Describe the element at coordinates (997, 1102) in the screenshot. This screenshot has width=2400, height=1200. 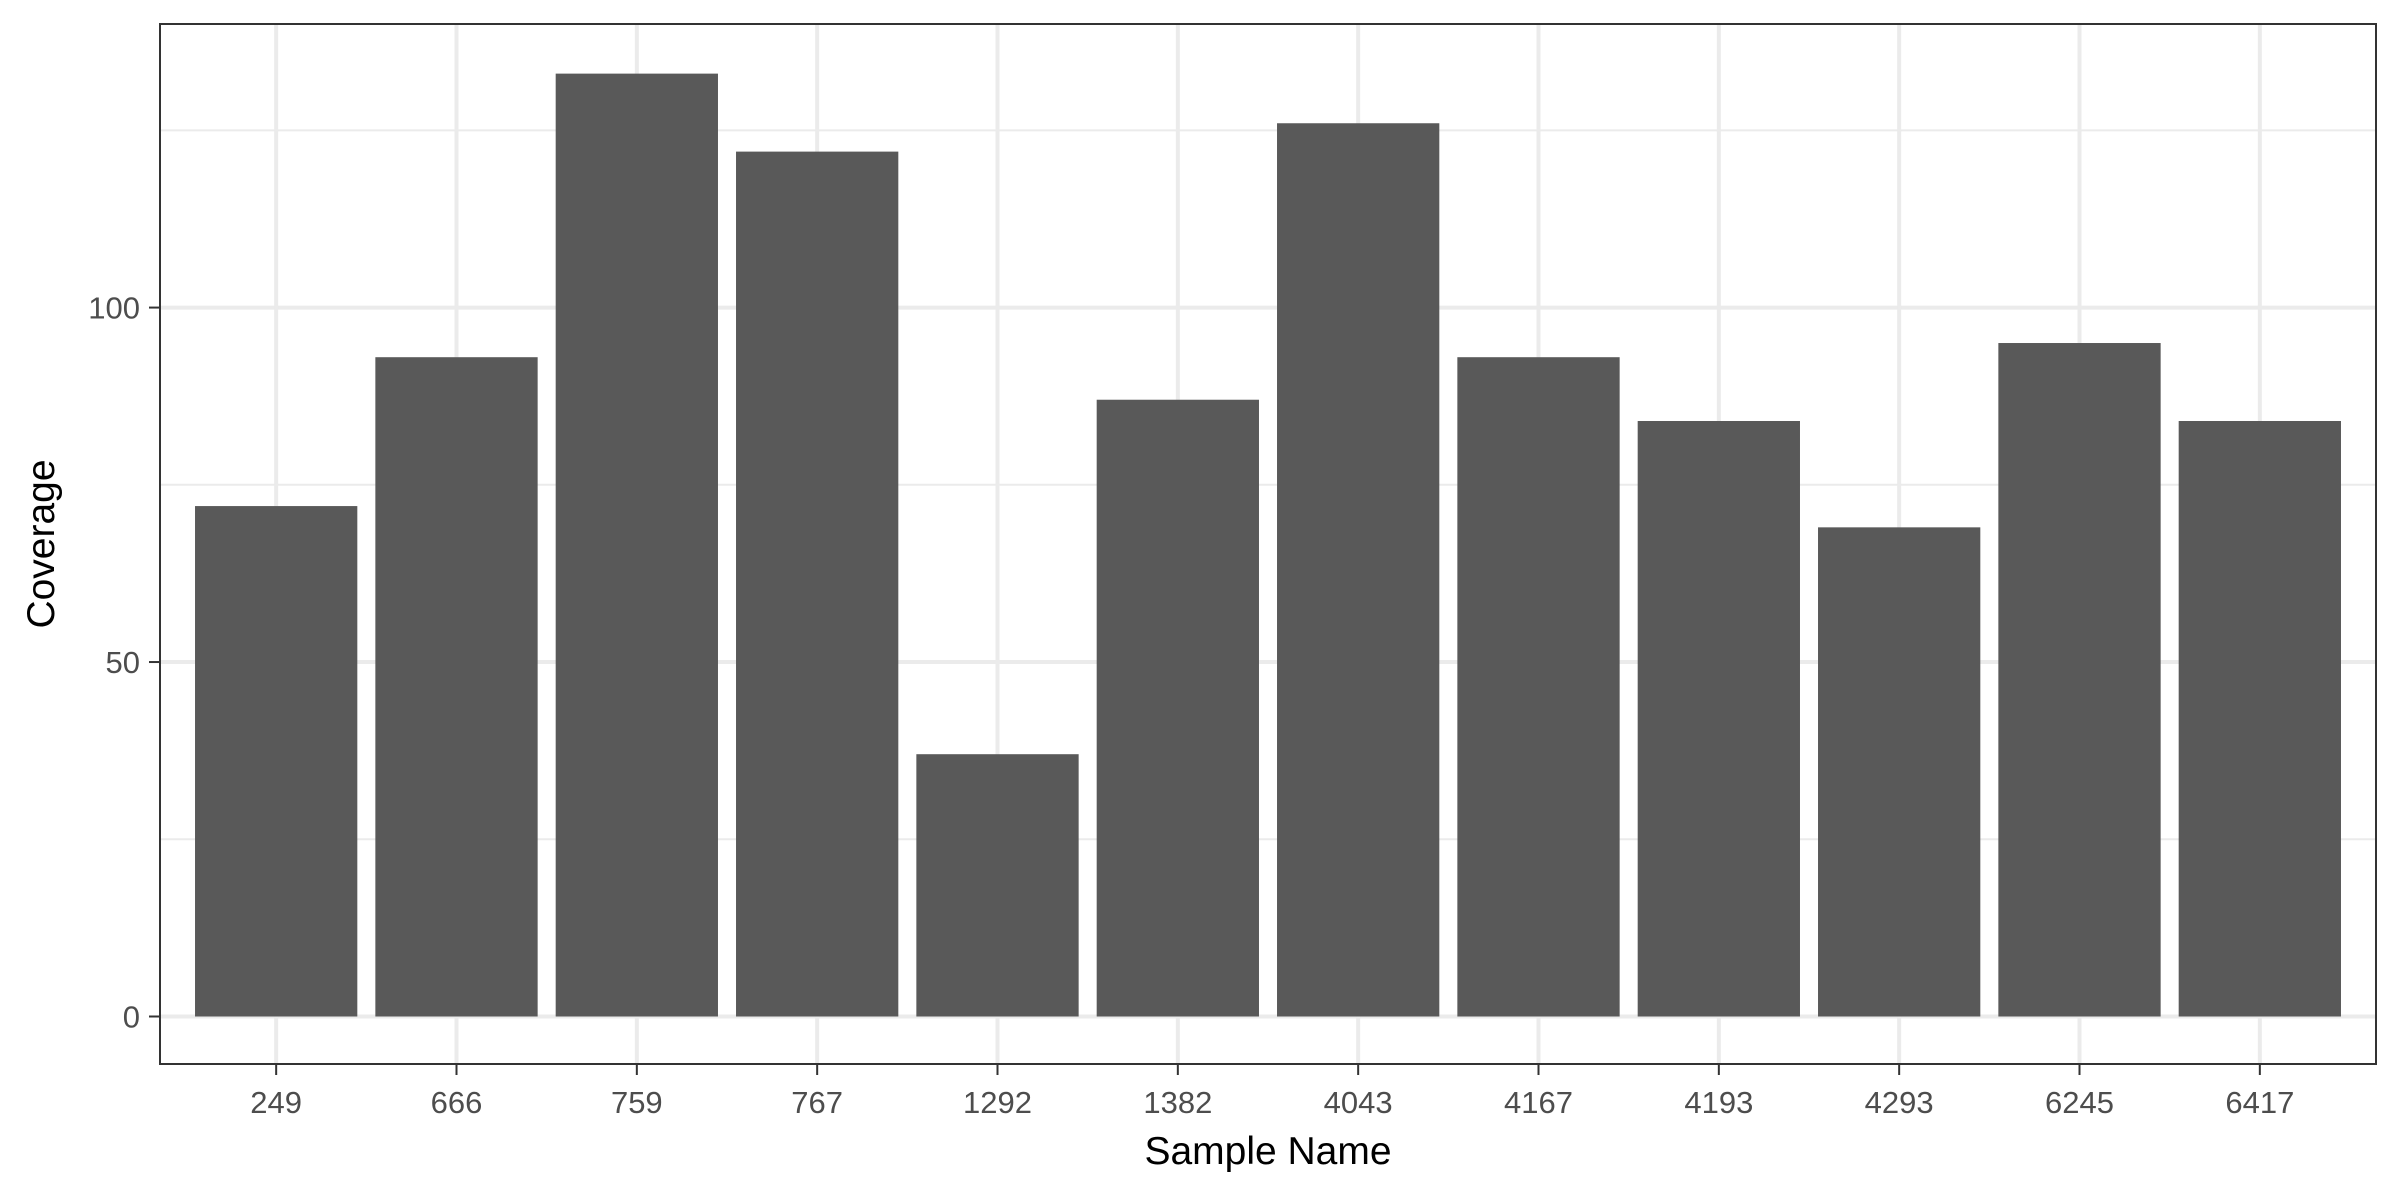
I see `x-tick-label: 1292` at that location.